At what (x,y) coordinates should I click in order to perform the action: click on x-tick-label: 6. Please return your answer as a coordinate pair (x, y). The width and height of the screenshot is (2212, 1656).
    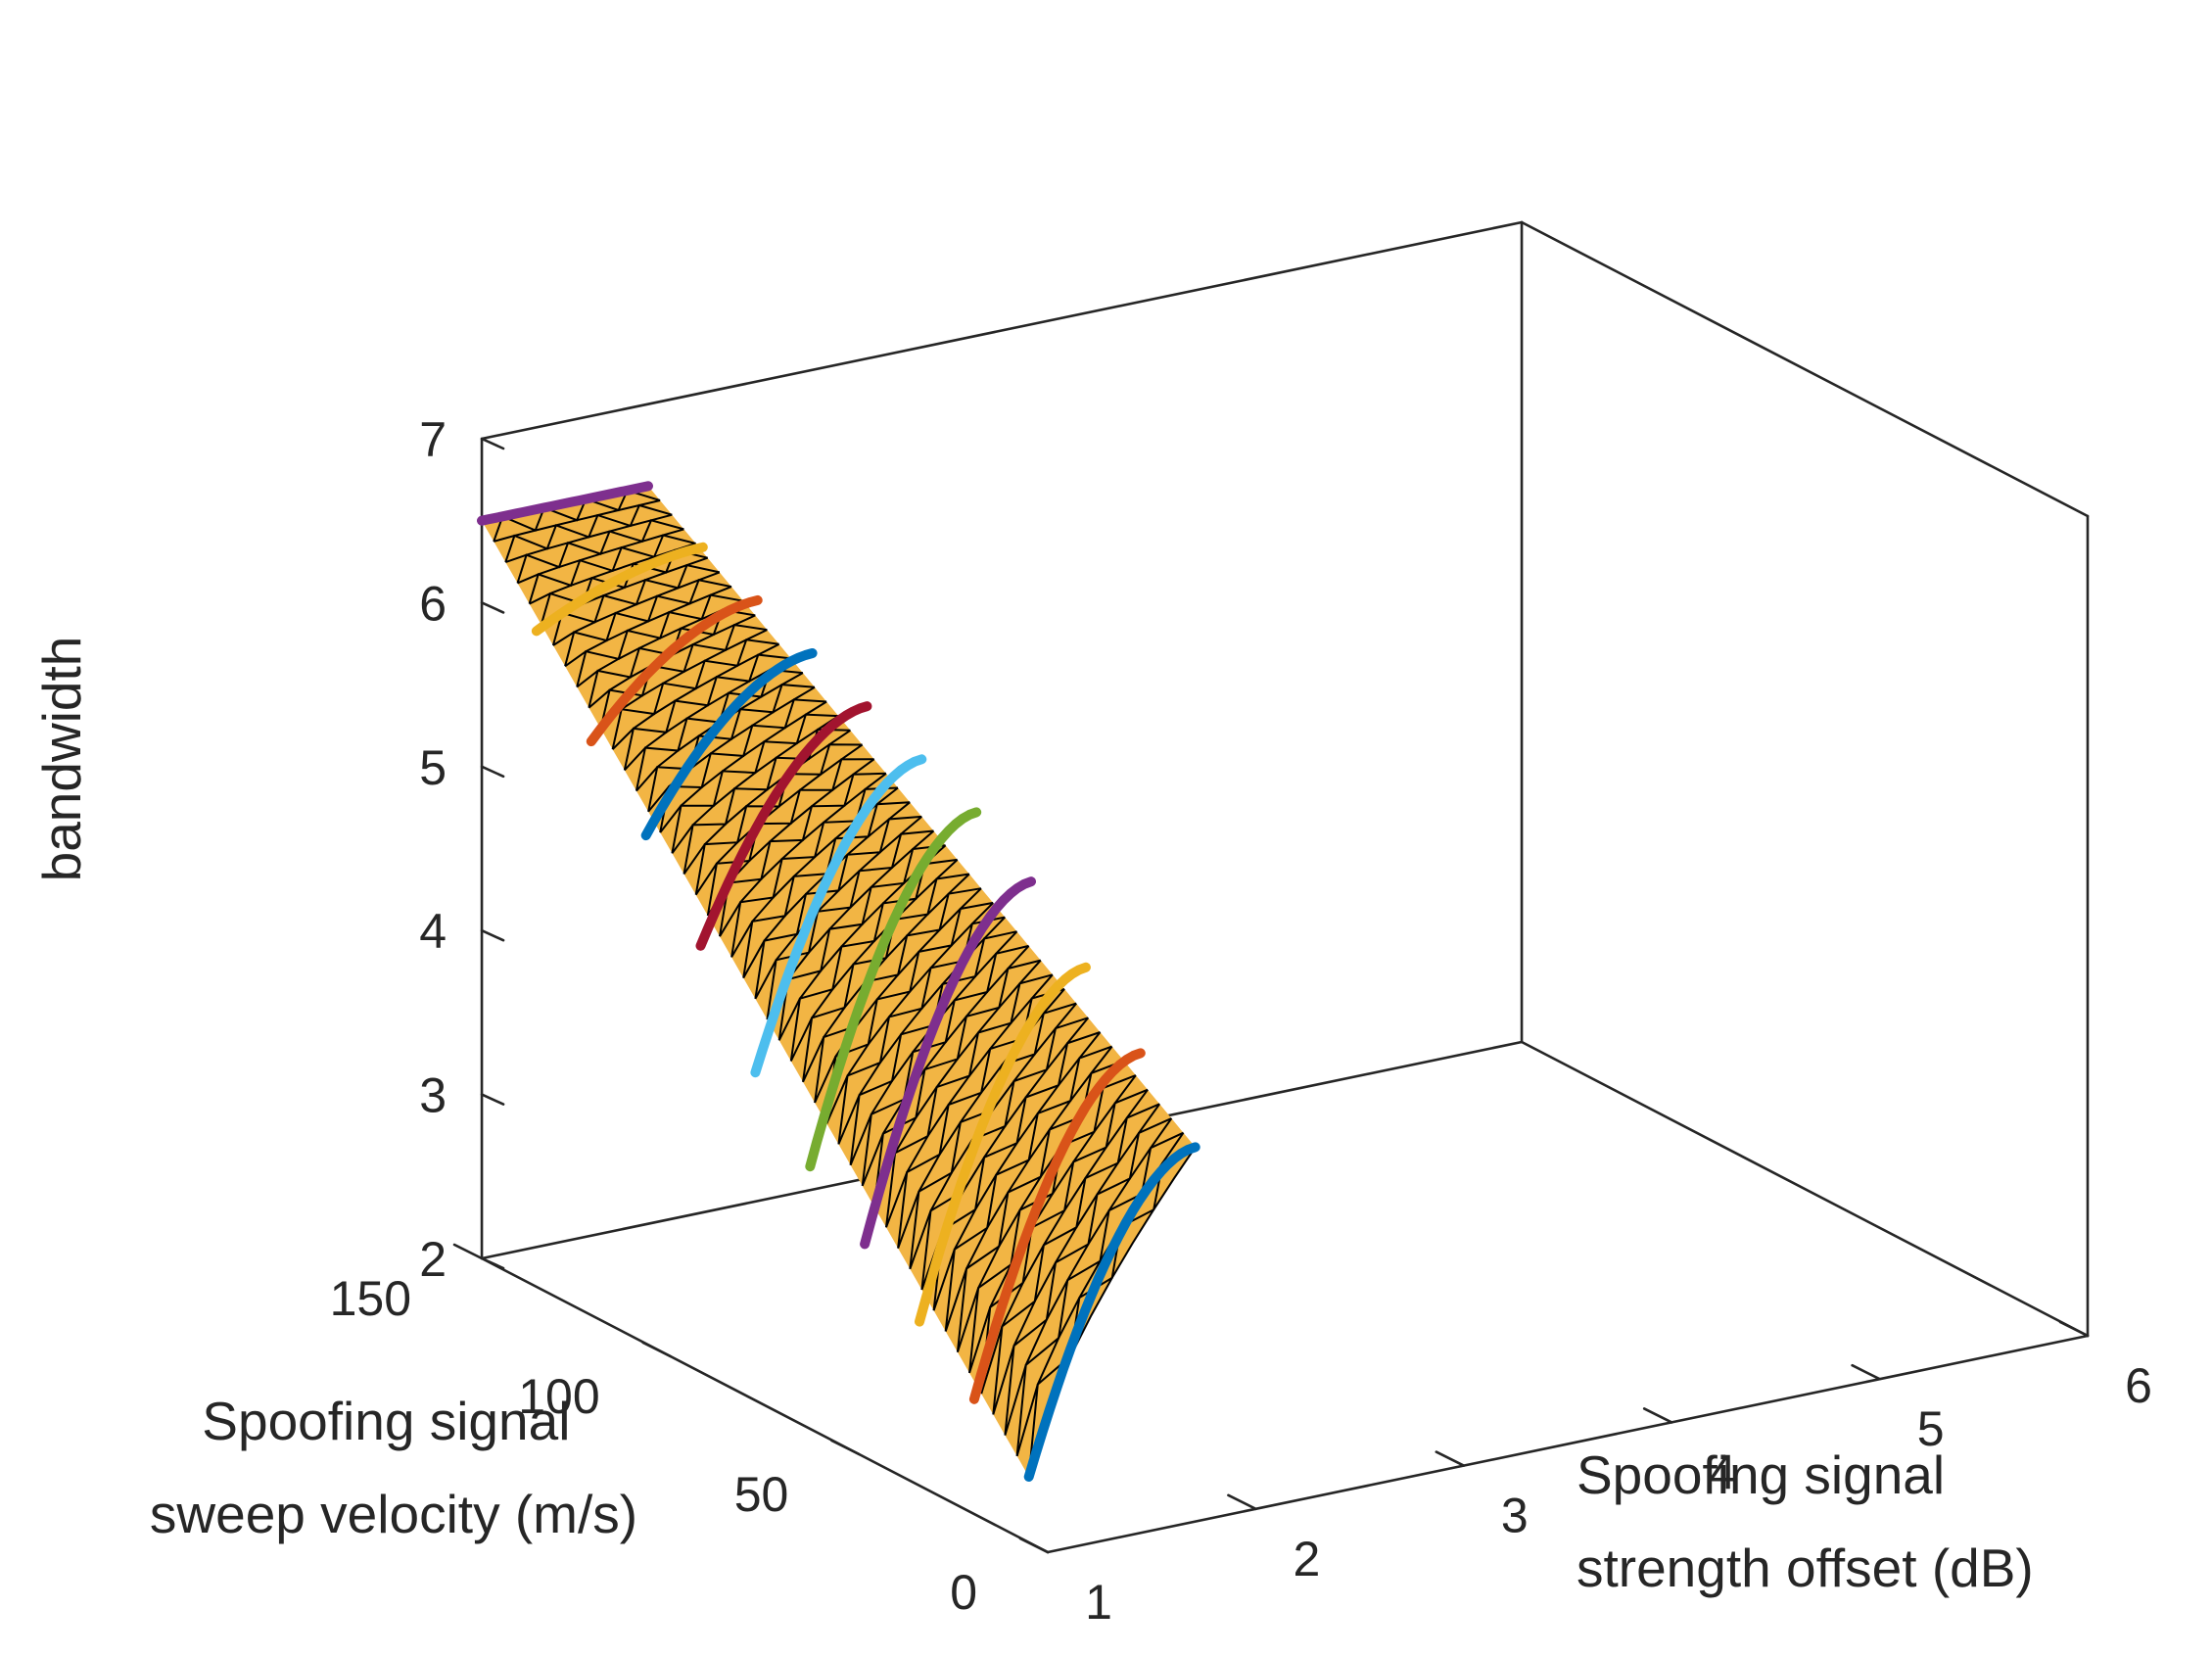
    Looking at the image, I should click on (2138, 1386).